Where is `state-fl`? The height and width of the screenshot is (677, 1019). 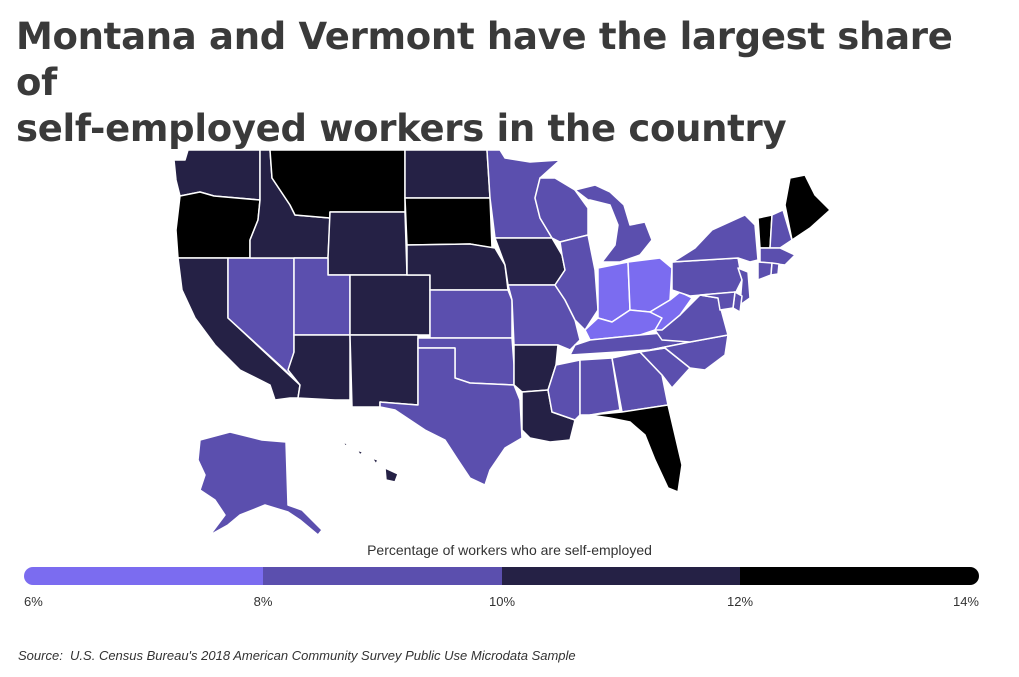 state-fl is located at coordinates (636, 448).